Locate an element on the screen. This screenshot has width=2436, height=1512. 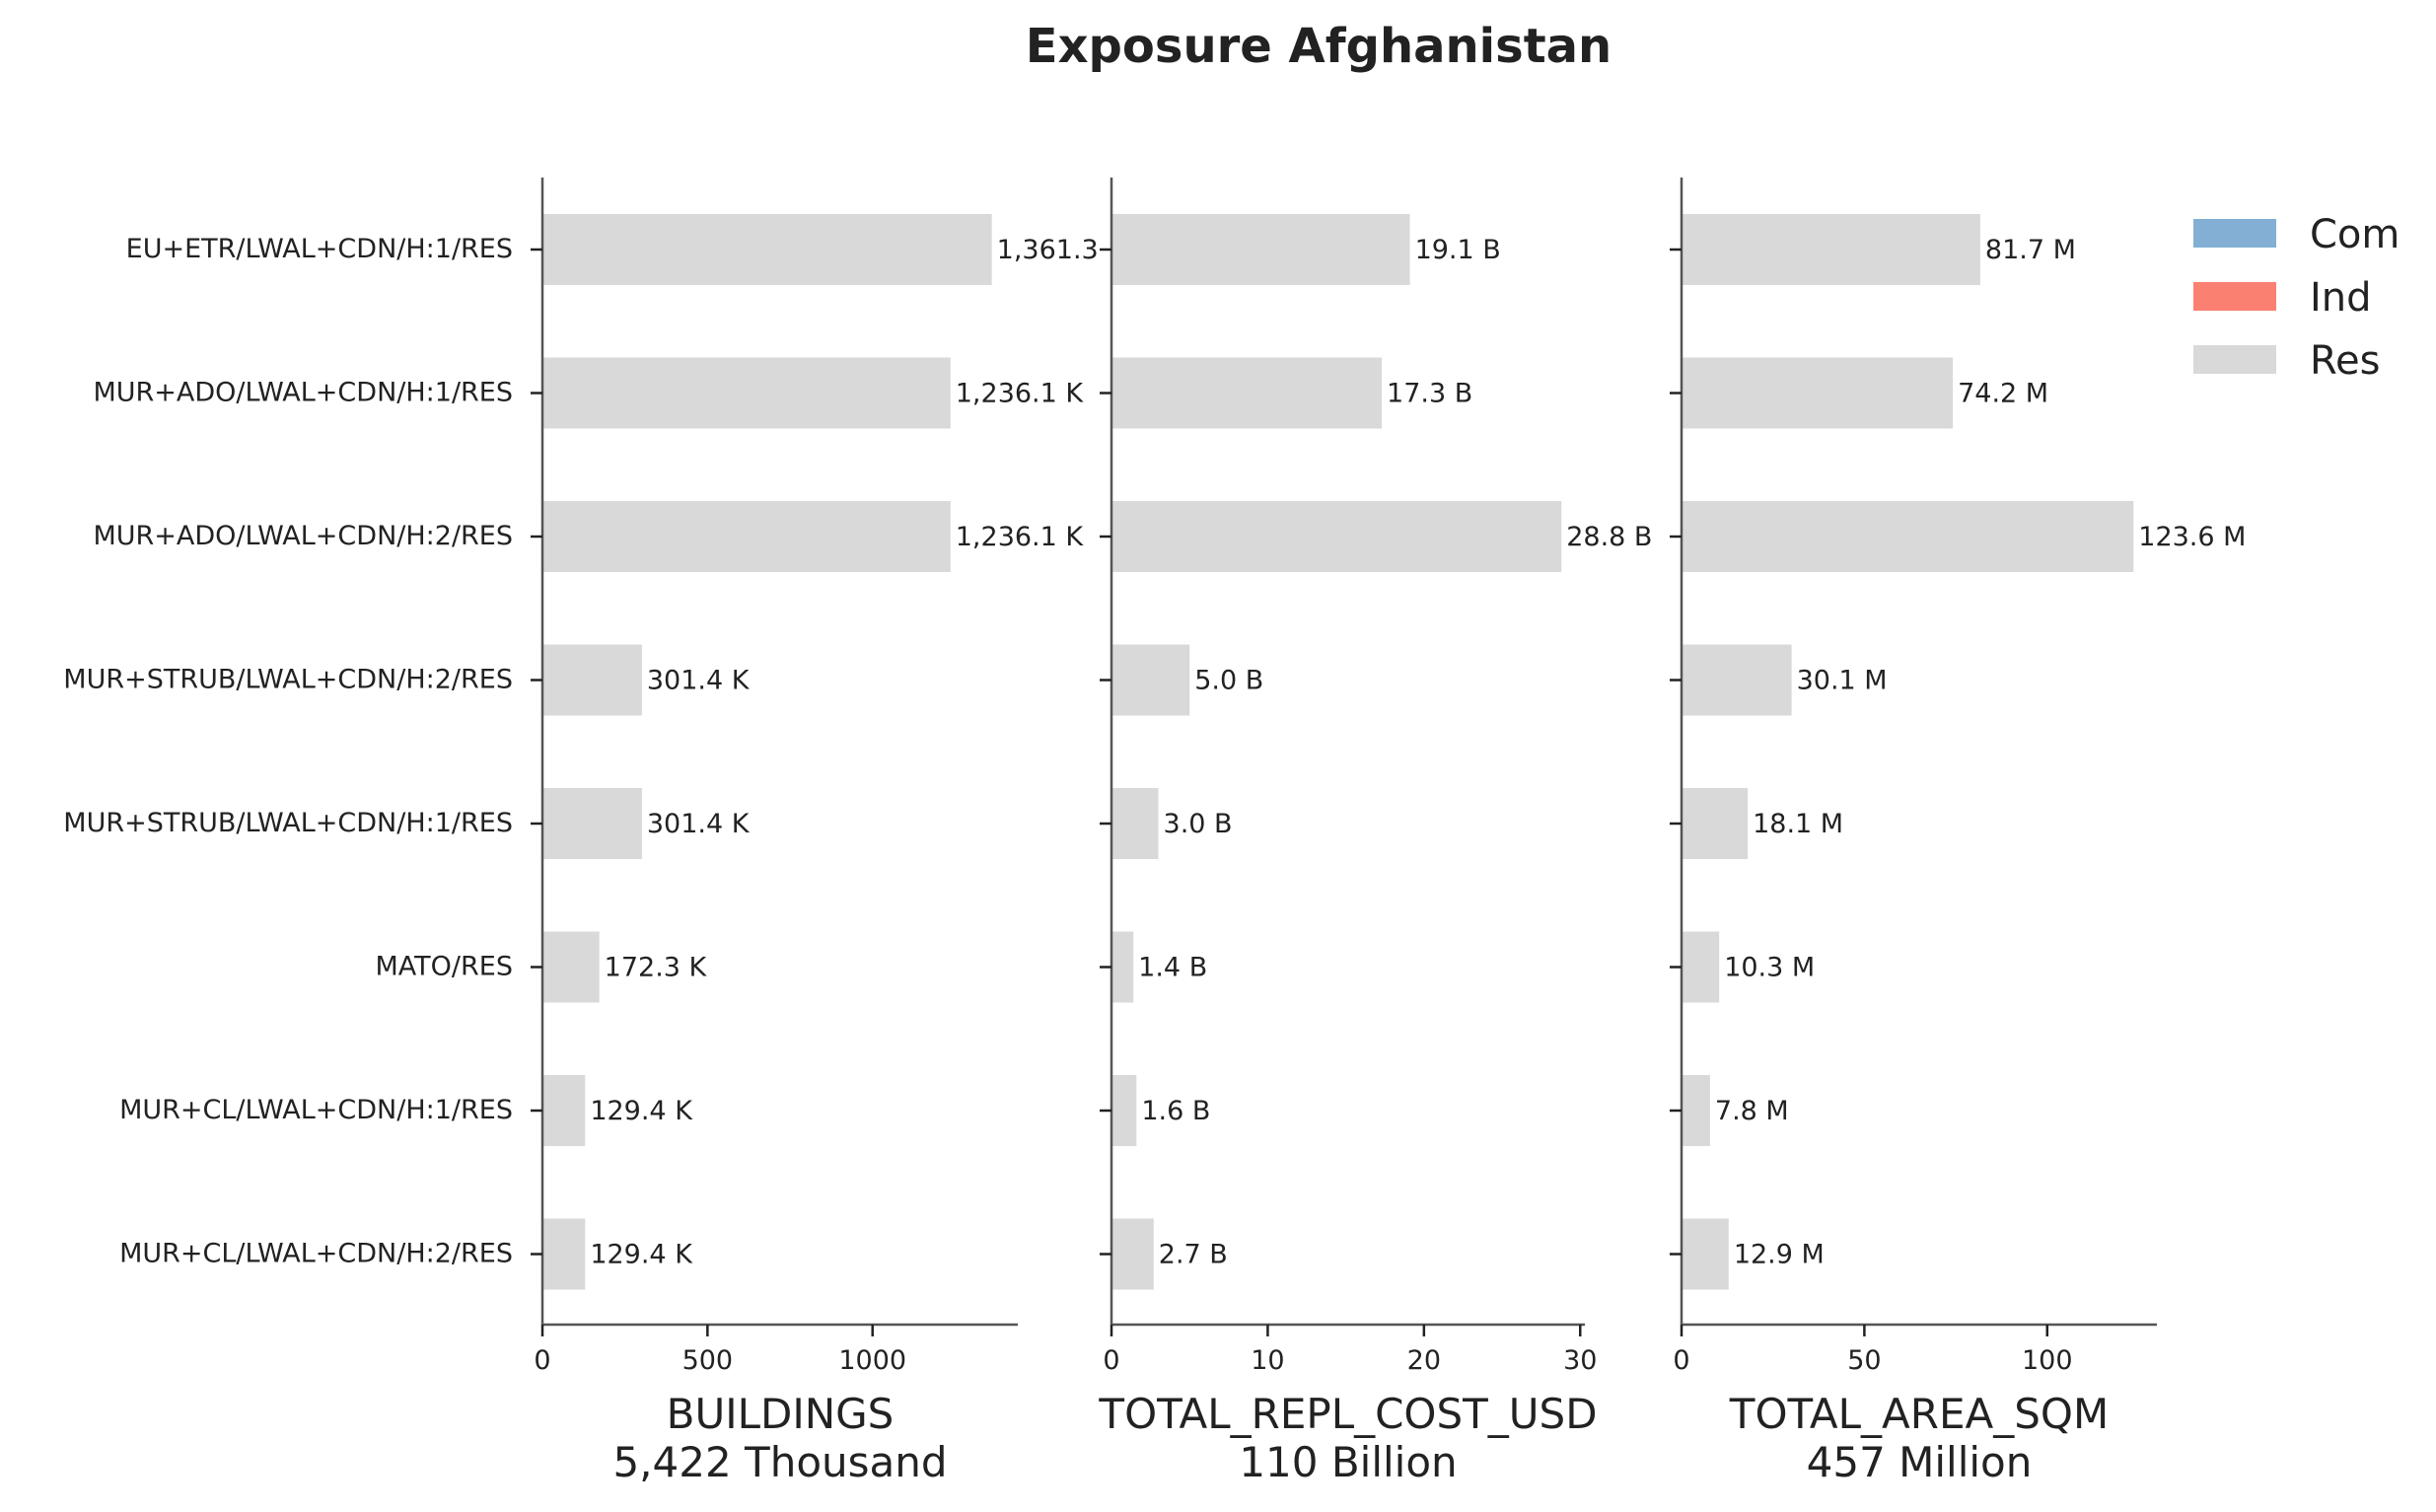
data-label: 5.0 B is located at coordinates (1228, 681).